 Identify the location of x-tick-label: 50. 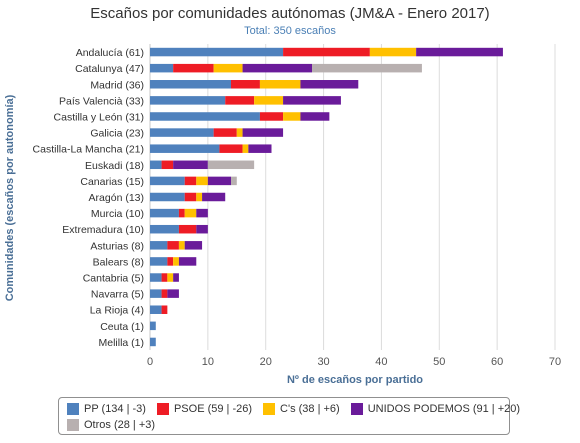
(439, 362).